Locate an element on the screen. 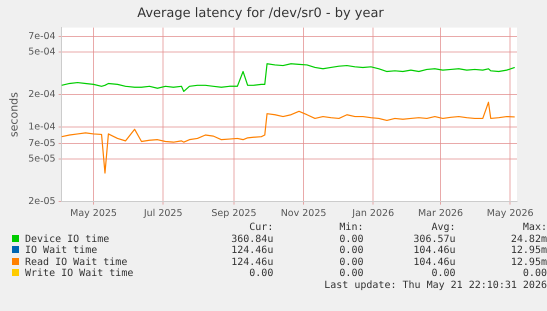  text: Cur: is located at coordinates (261, 228).